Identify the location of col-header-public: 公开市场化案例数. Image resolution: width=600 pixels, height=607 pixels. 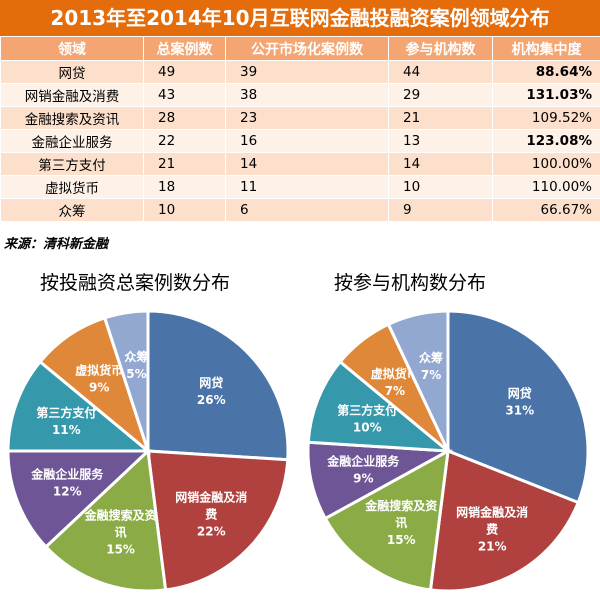
(307, 48).